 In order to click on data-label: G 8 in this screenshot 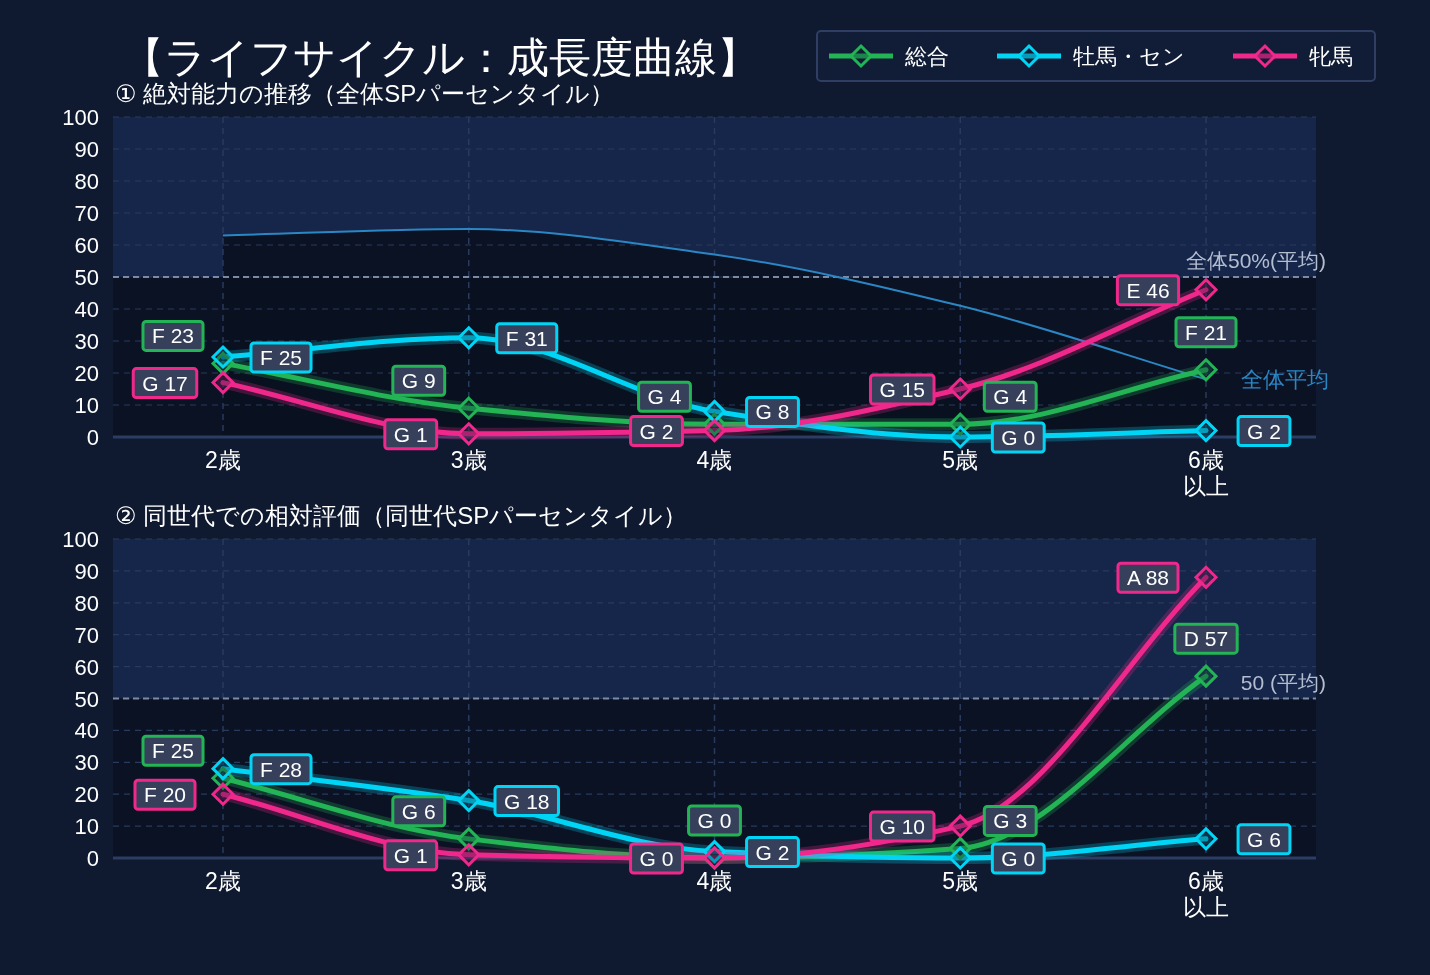, I will do `click(772, 412)`.